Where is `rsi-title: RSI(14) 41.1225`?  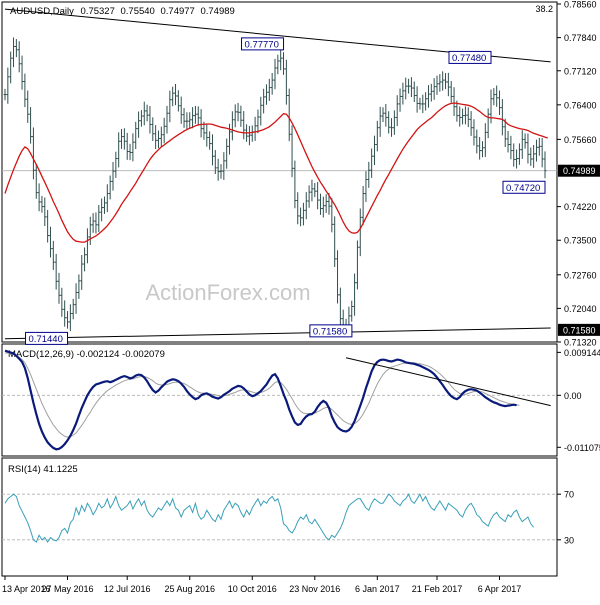
rsi-title: RSI(14) 41.1225 is located at coordinates (43, 469).